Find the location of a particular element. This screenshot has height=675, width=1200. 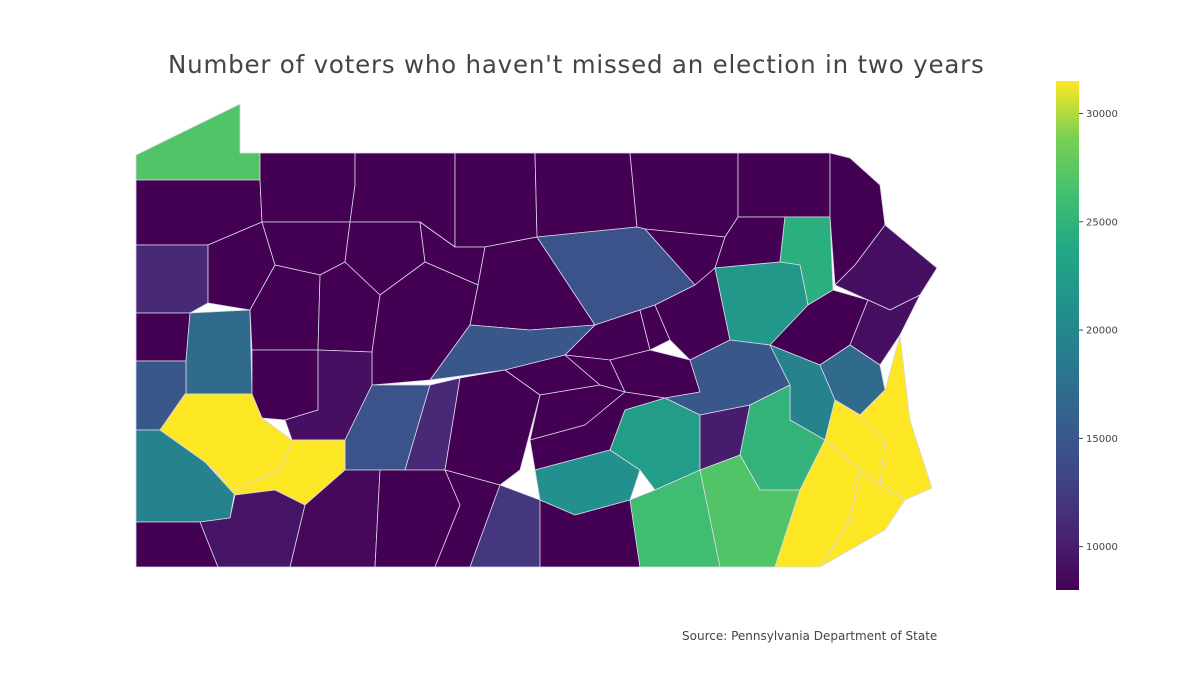

colorbar-tick-label: 30000 is located at coordinates (1102, 114).